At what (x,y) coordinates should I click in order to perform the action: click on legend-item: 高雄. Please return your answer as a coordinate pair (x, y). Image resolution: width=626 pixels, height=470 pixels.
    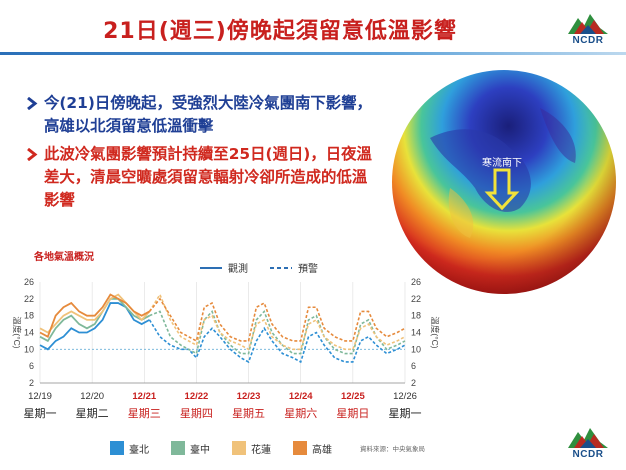
    Looking at the image, I should click on (312, 448).